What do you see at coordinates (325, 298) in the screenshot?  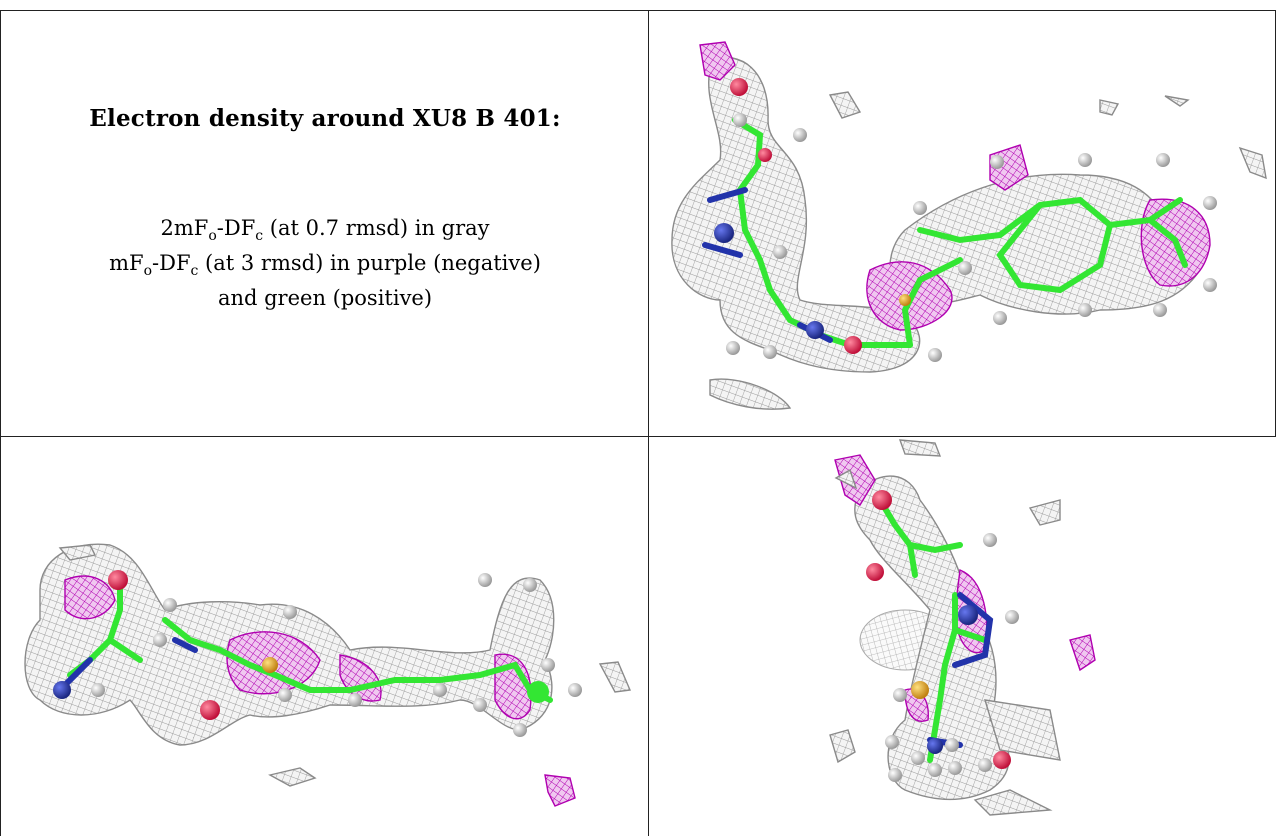 I see `legend-line-green: and green (positive)` at bounding box center [325, 298].